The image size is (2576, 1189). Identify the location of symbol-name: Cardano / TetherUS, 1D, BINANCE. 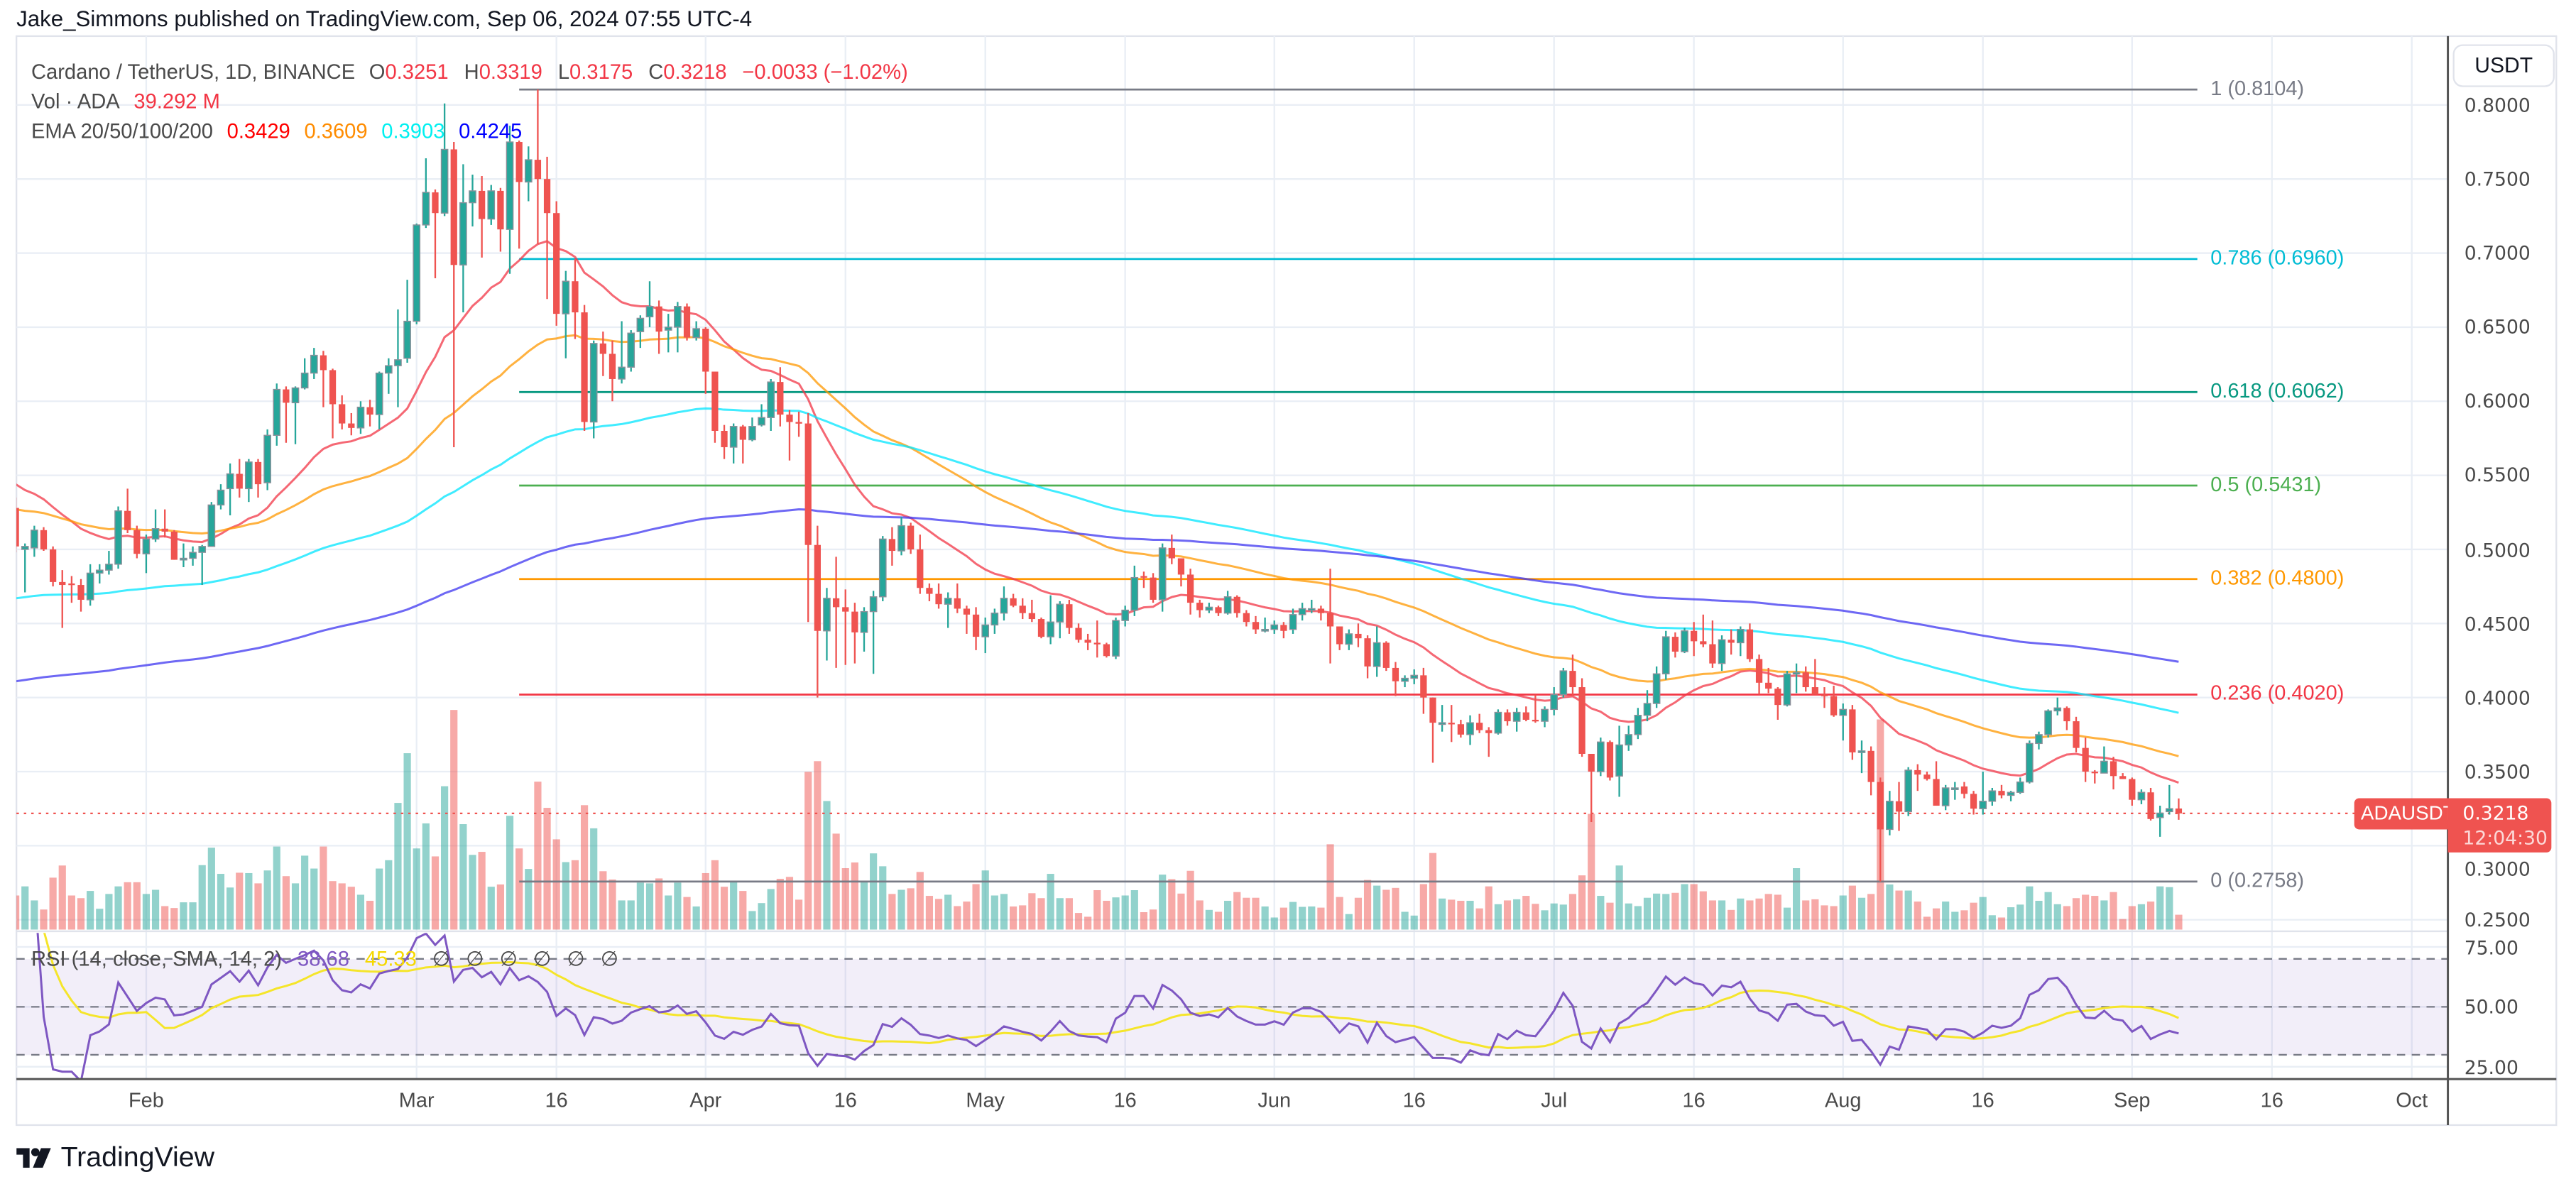
(193, 72).